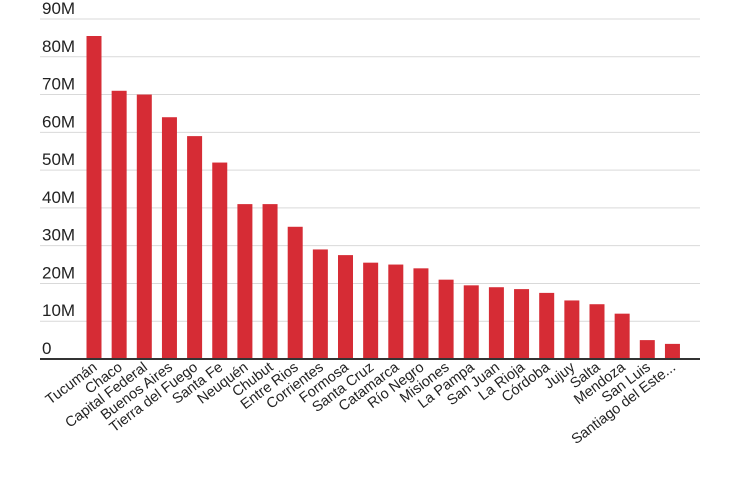 The image size is (750, 502). Describe the element at coordinates (58, 46) in the screenshot. I see `y-tick-label: 80M` at that location.